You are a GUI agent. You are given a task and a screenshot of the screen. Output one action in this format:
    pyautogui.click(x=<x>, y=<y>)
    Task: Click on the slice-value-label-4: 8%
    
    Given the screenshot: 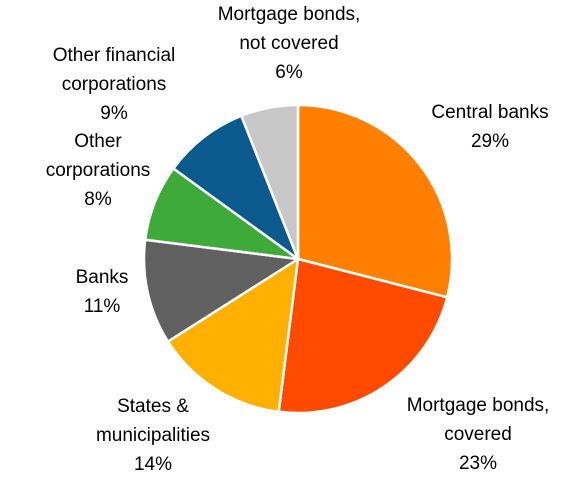 What is the action you would take?
    pyautogui.click(x=98, y=199)
    